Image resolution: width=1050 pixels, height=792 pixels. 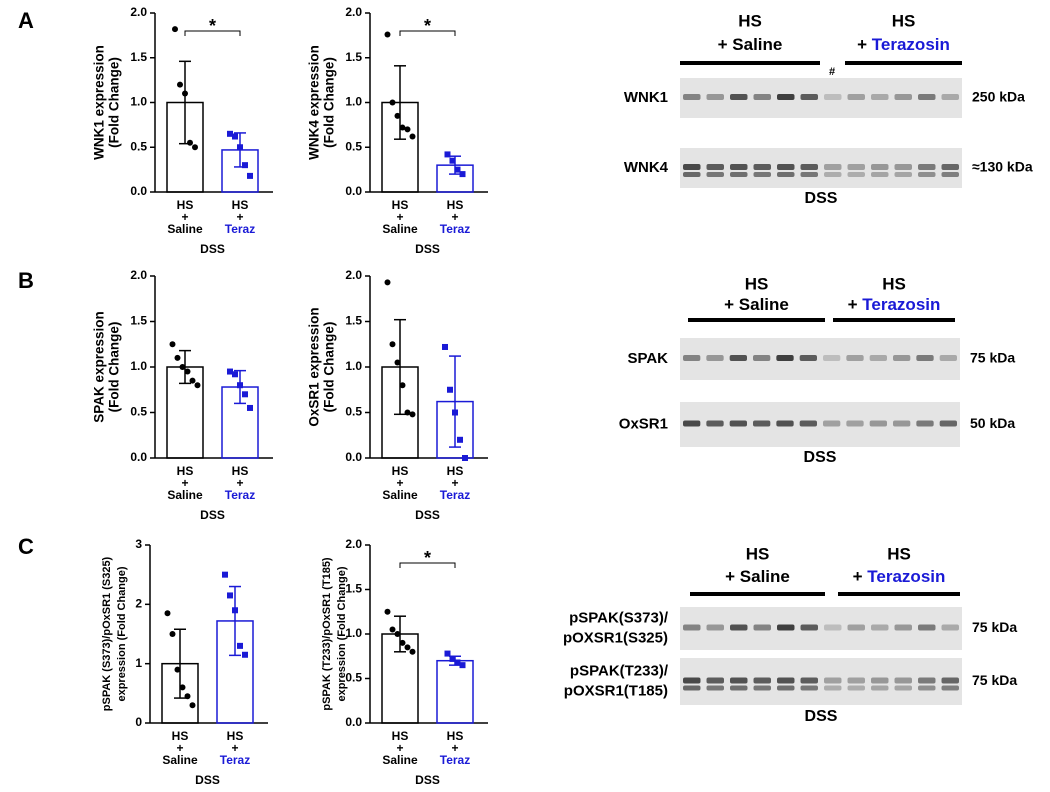 I want to click on y-tick-label: 3, so click(x=138, y=544).